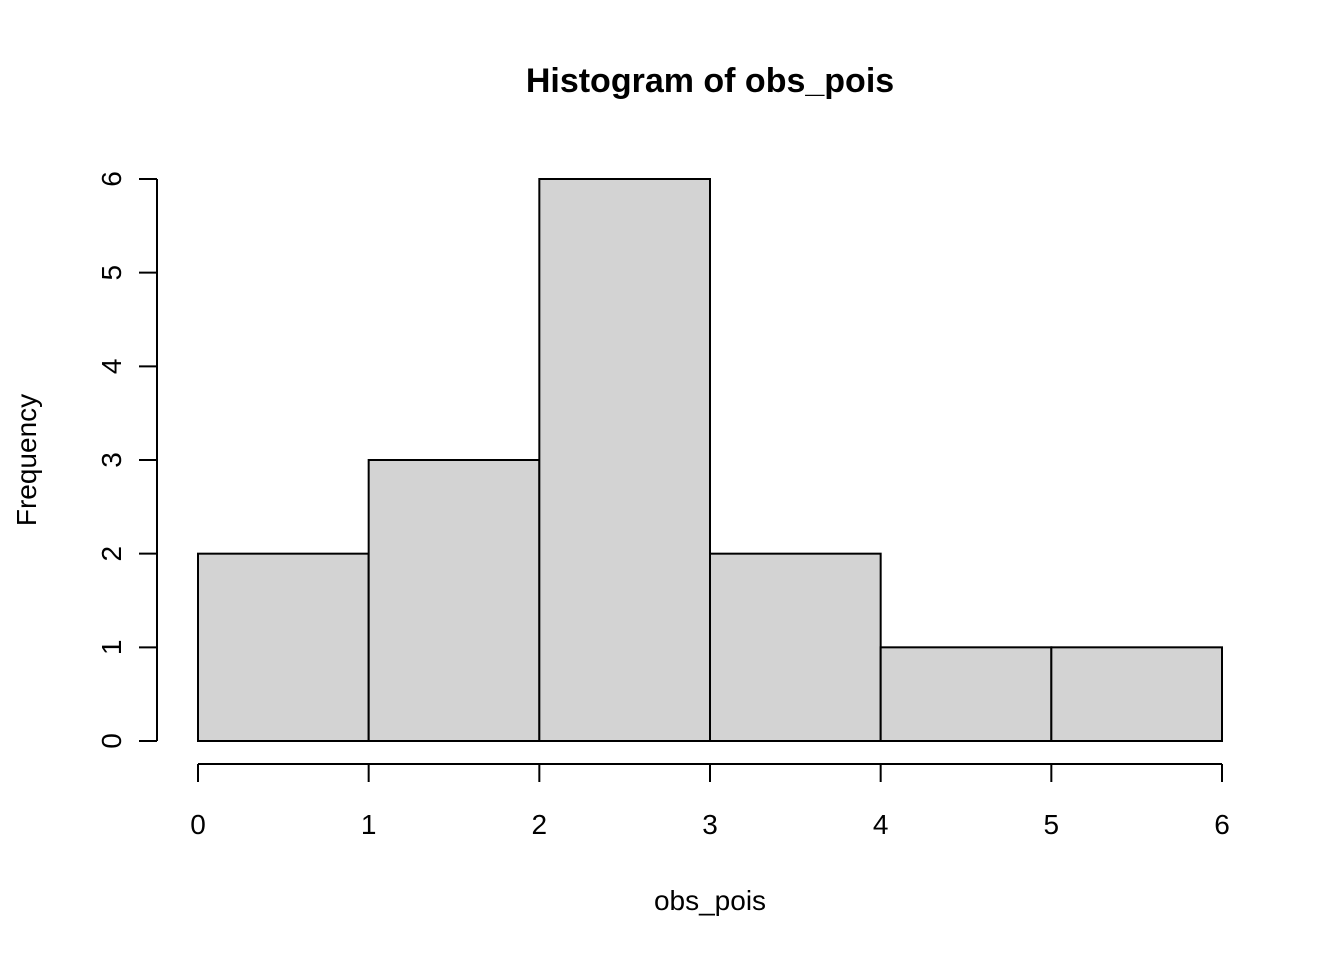  Describe the element at coordinates (26, 460) in the screenshot. I see `y-axis-label: Frequency` at that location.